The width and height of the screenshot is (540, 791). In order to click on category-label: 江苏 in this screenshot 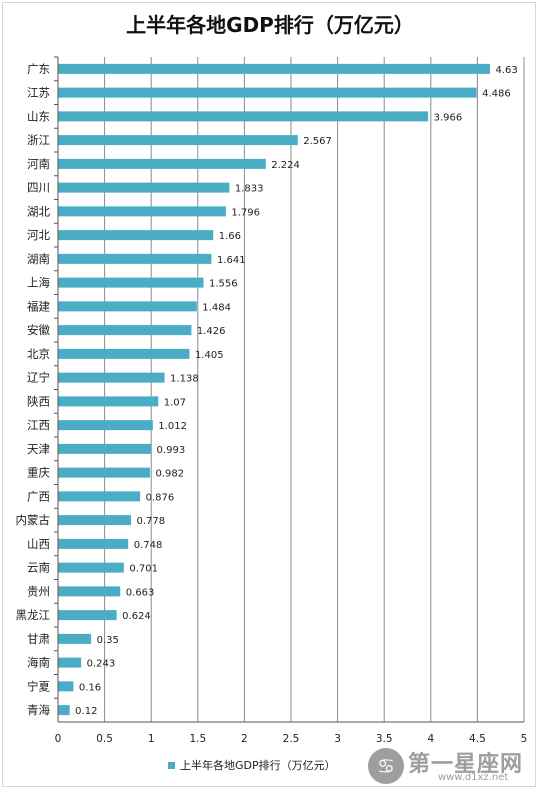, I will do `click(38, 93)`.